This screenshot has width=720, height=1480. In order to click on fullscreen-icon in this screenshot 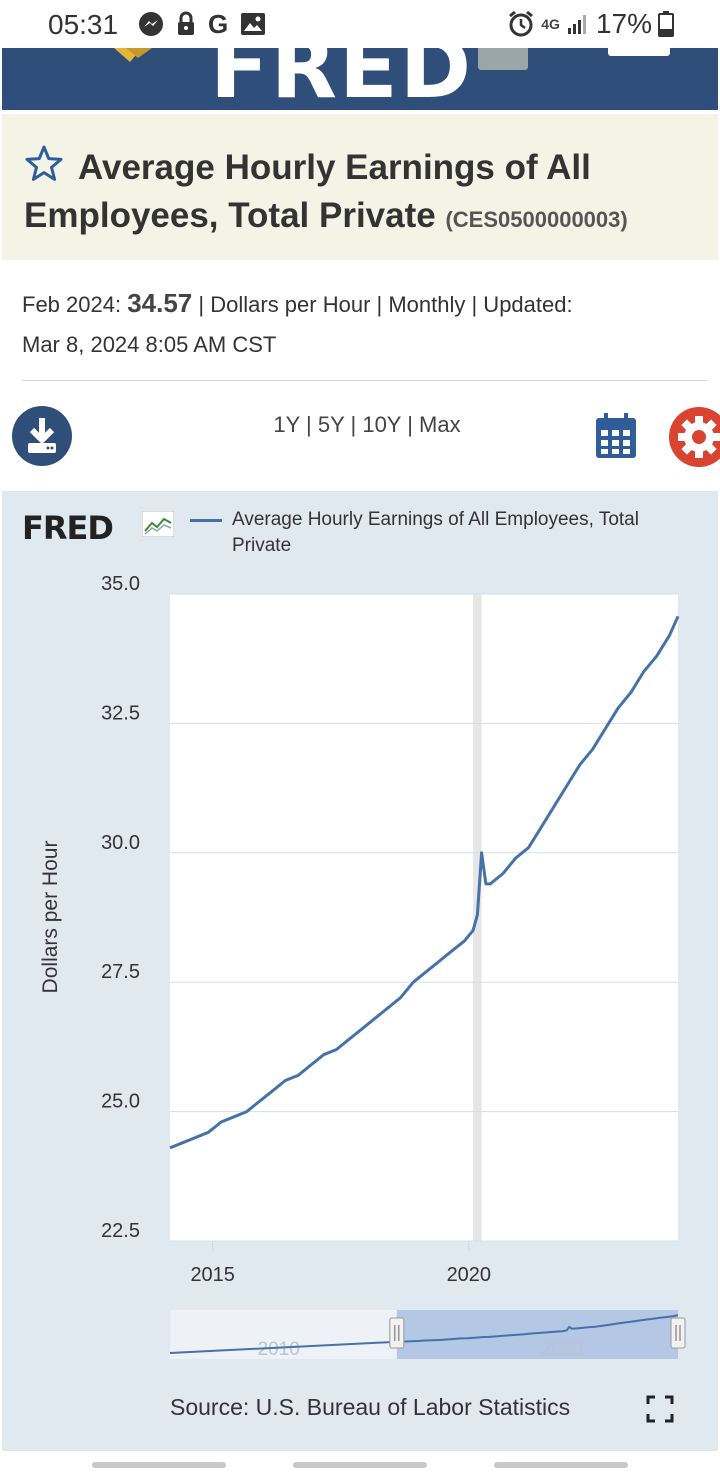, I will do `click(660, 1409)`.